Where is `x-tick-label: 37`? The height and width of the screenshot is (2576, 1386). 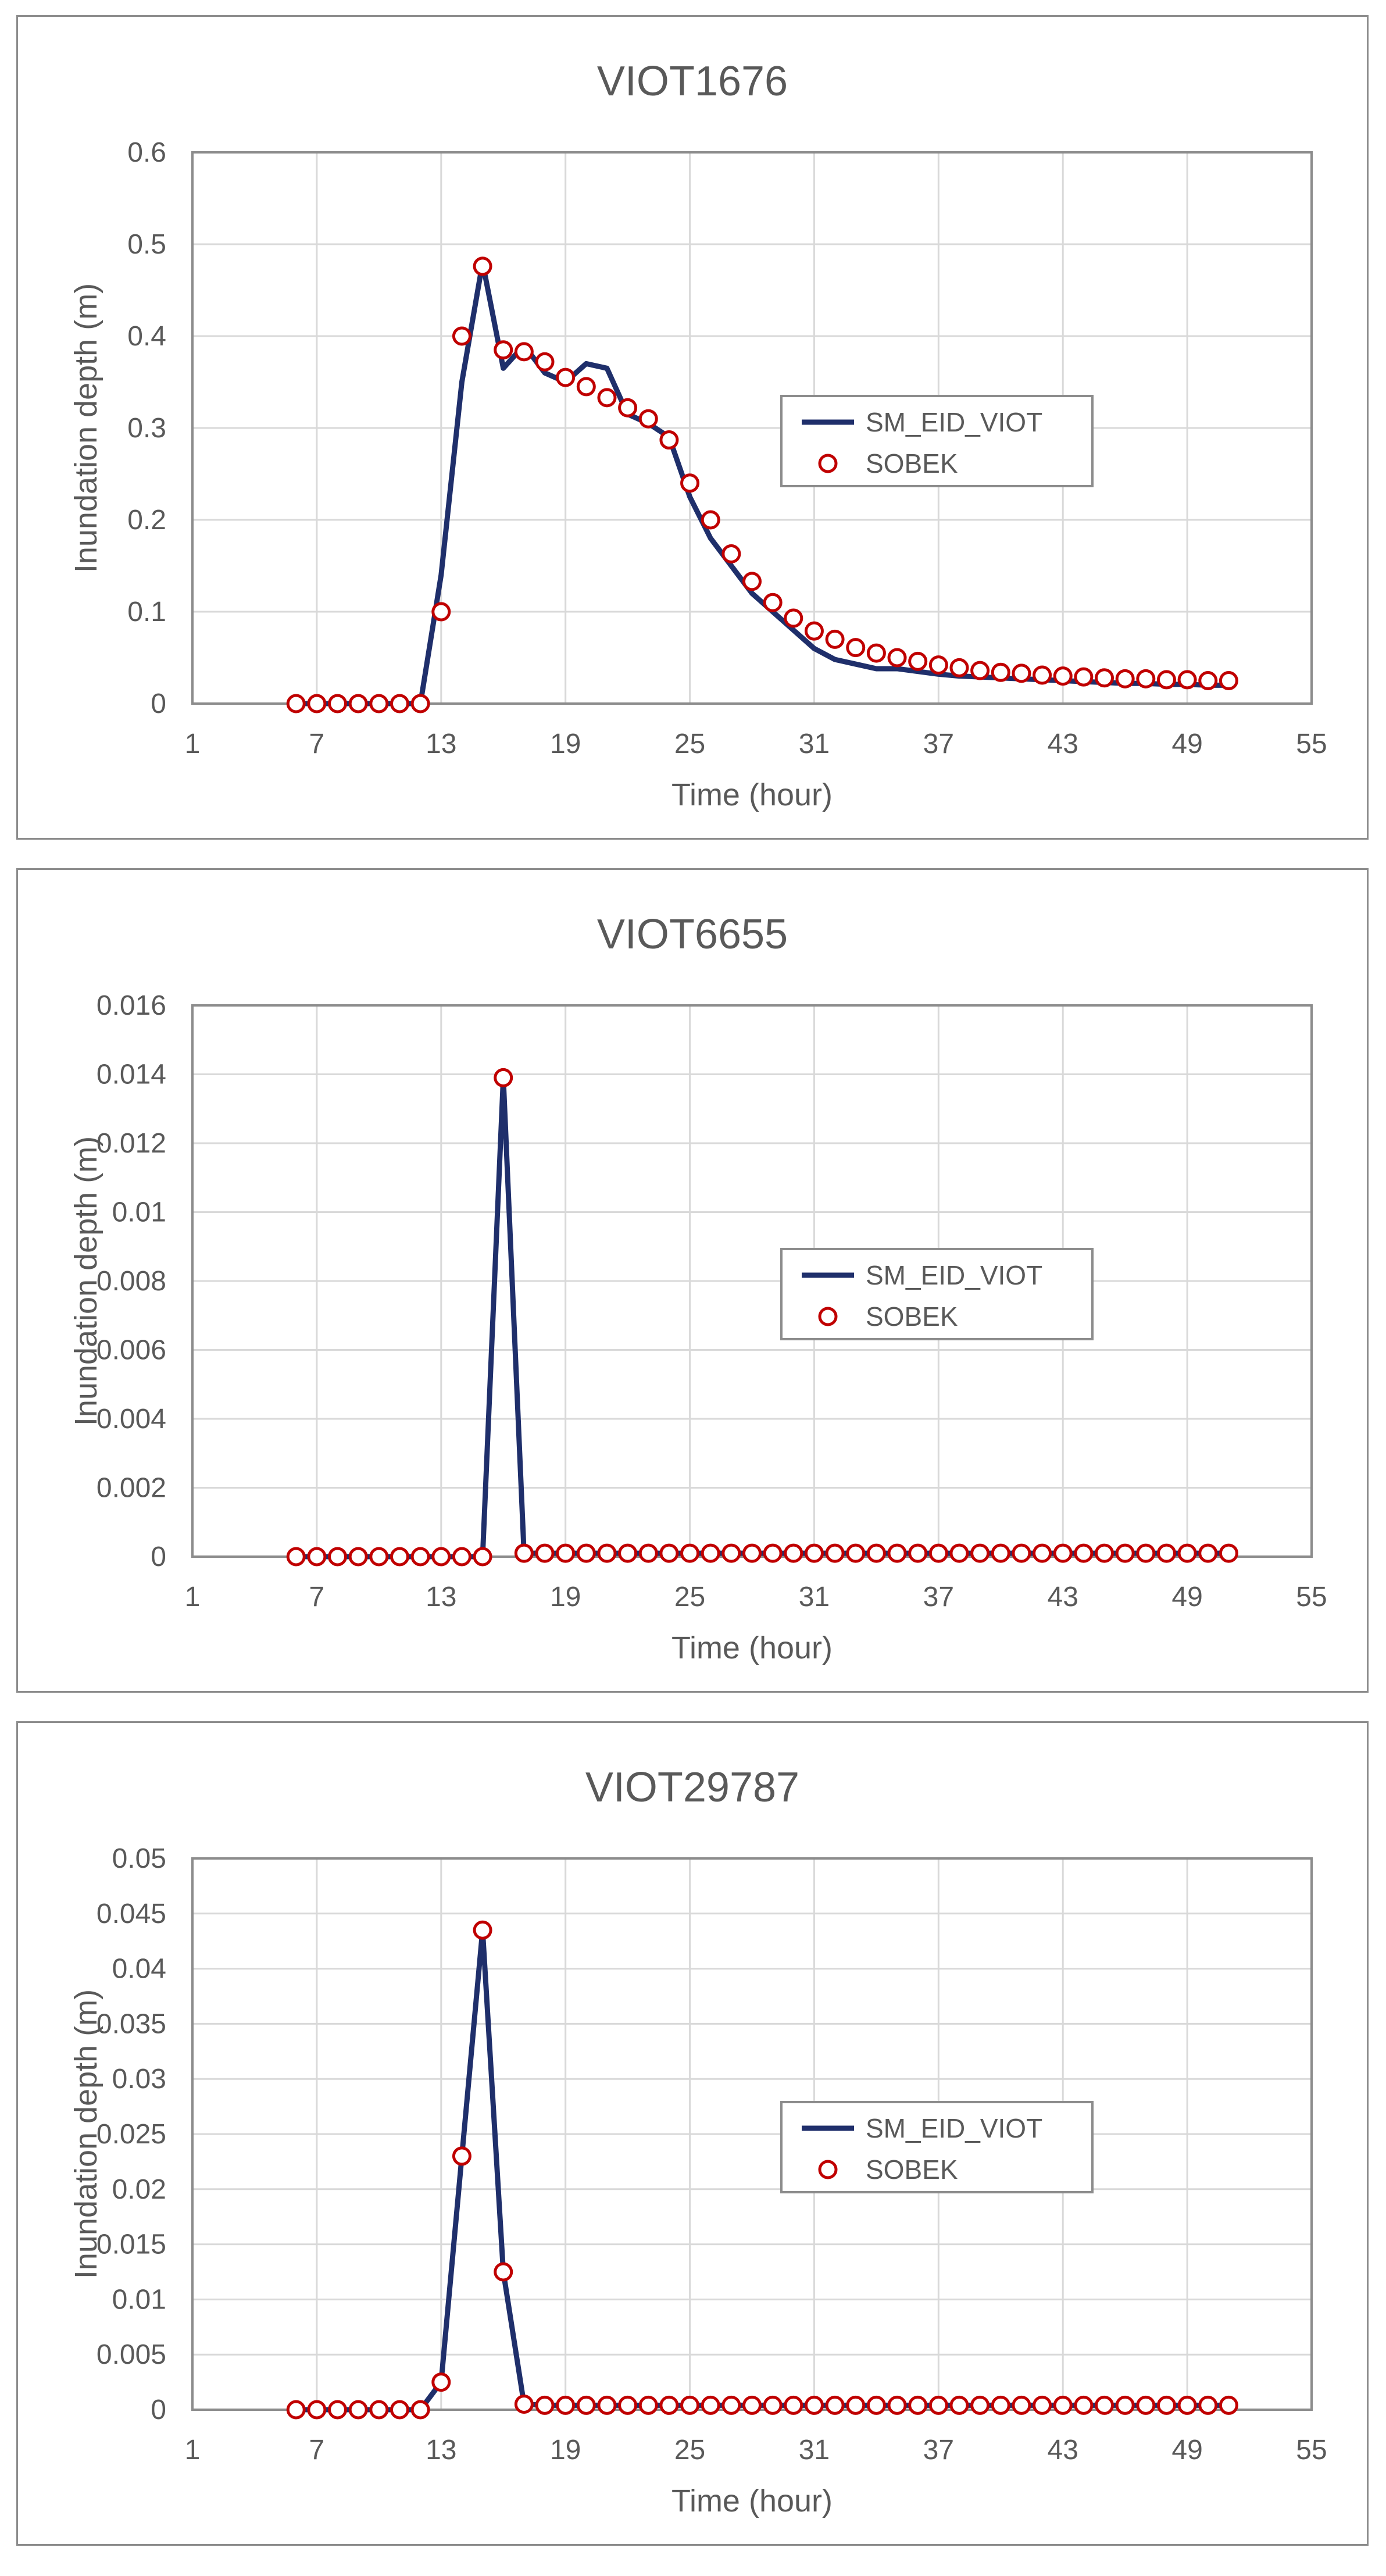
x-tick-label: 37 is located at coordinates (938, 1597).